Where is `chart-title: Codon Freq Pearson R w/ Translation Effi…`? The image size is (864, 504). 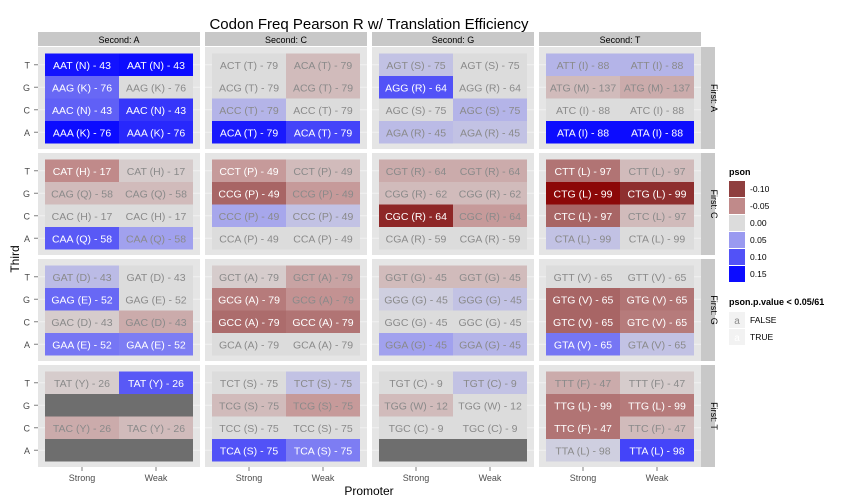
chart-title: Codon Freq Pearson R w/ Translation Effi… is located at coordinates (369, 24).